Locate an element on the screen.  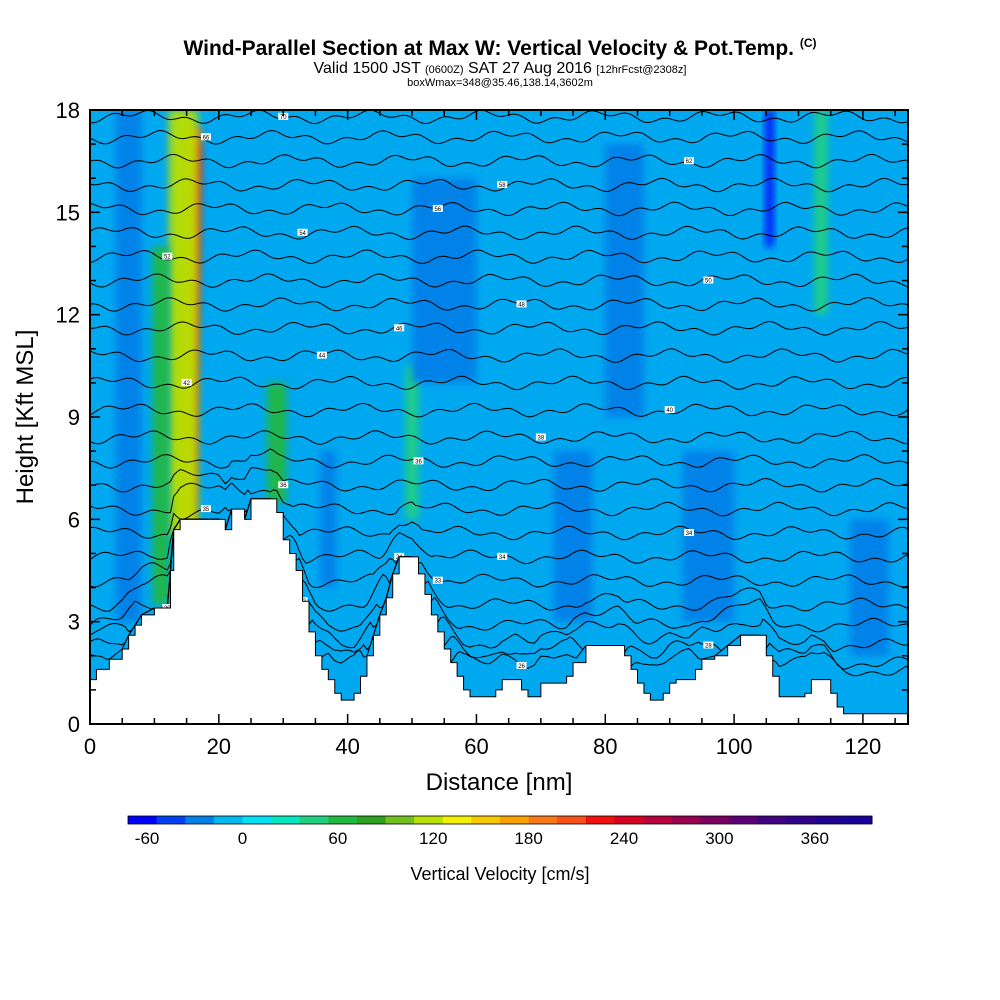
isentrope-label: 48 is located at coordinates (521, 305).